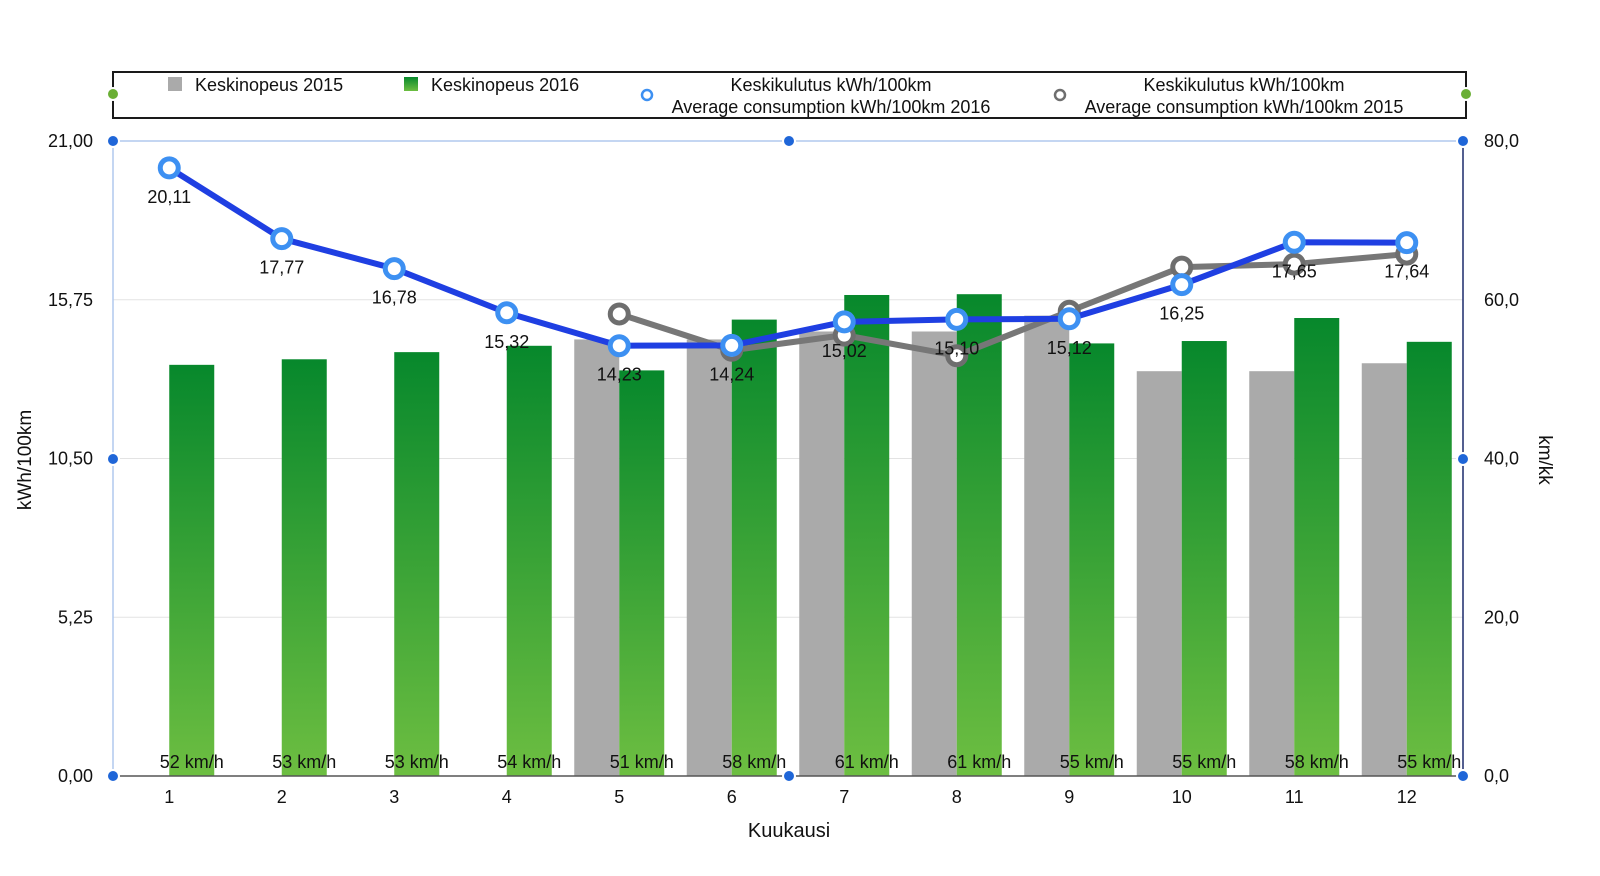 The image size is (1600, 876). Describe the element at coordinates (411, 84) in the screenshot. I see `legend-swatch-keskinopeus-2016` at that location.